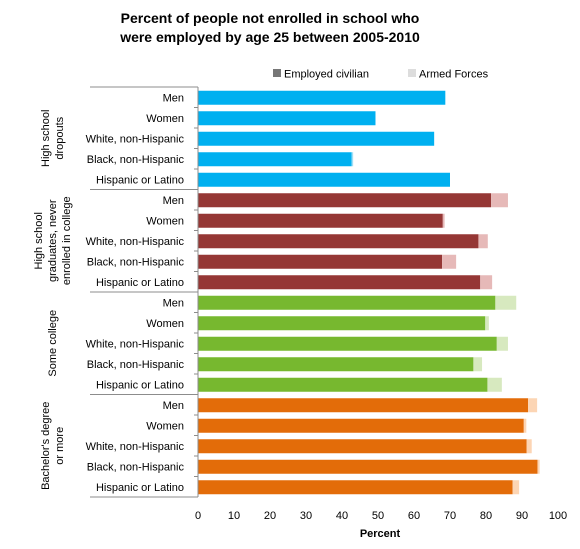 Image resolution: width=580 pixels, height=549 pixels. I want to click on group-label: Some college, so click(53, 343).